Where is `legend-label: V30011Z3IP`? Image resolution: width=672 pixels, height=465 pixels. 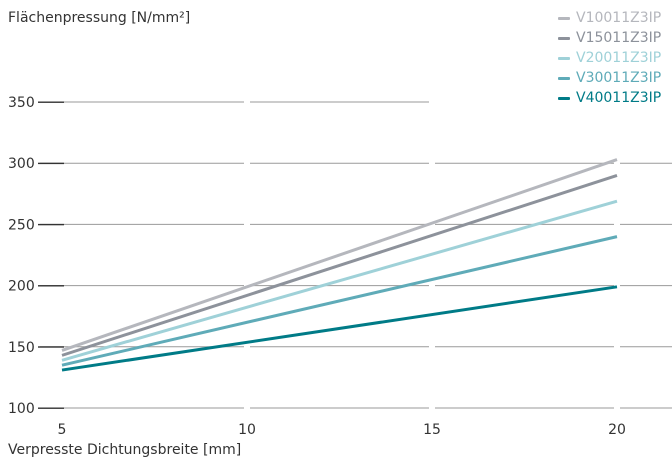
legend-label: V30011Z3IP is located at coordinates (619, 78).